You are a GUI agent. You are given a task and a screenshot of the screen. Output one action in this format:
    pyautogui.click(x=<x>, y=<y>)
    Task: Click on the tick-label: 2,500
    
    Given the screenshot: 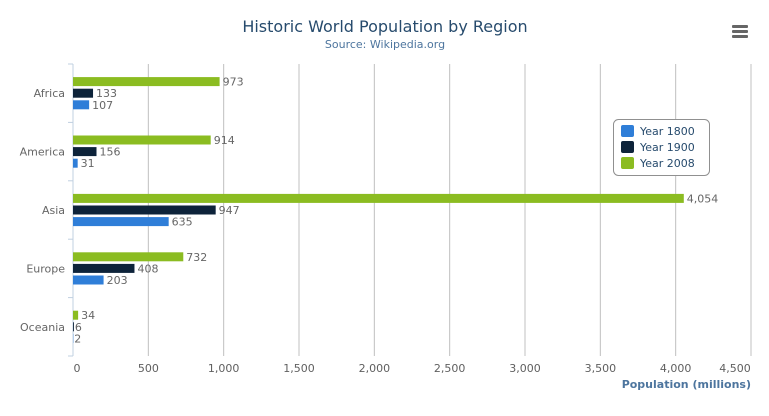 What is the action you would take?
    pyautogui.click(x=450, y=368)
    